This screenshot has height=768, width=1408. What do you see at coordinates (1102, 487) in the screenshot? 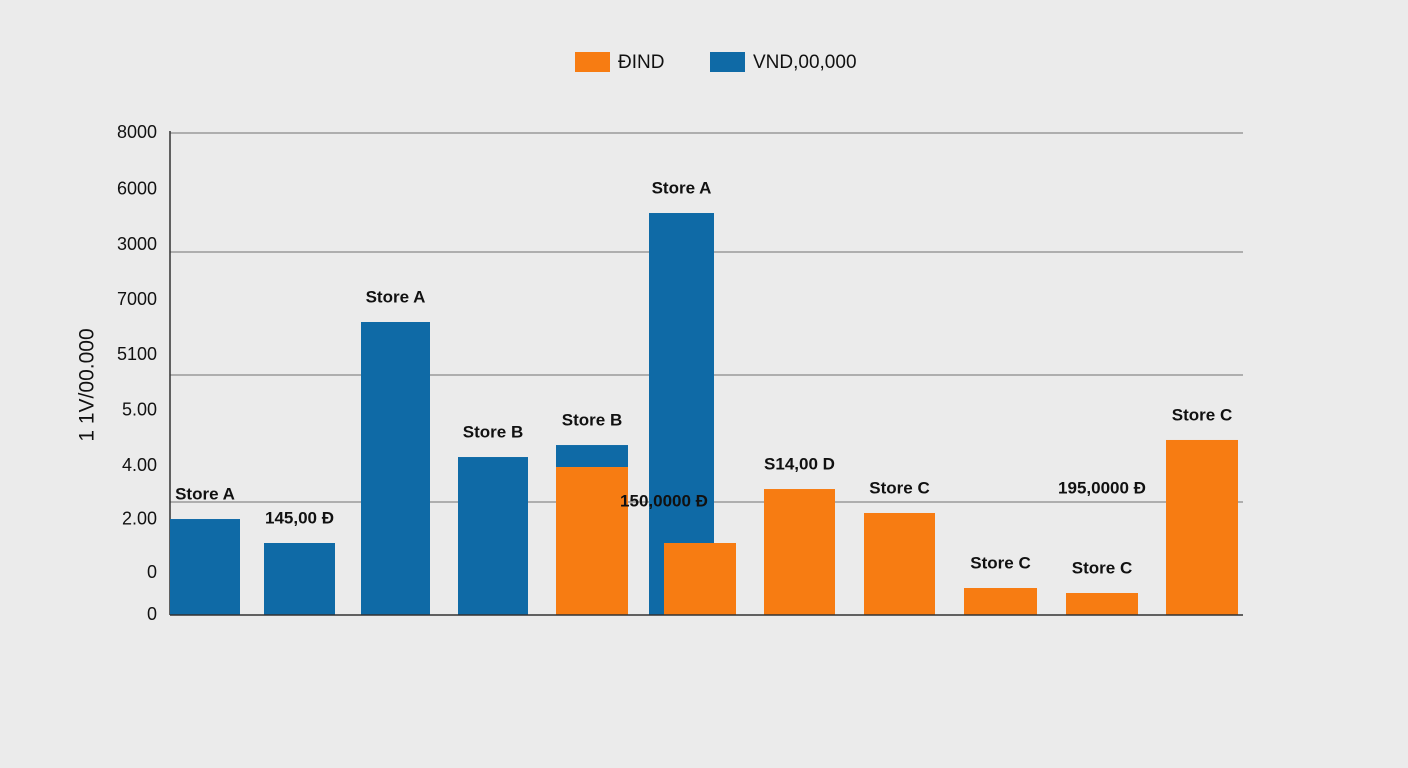
I see `annotation: 195,0000 Đ` at bounding box center [1102, 487].